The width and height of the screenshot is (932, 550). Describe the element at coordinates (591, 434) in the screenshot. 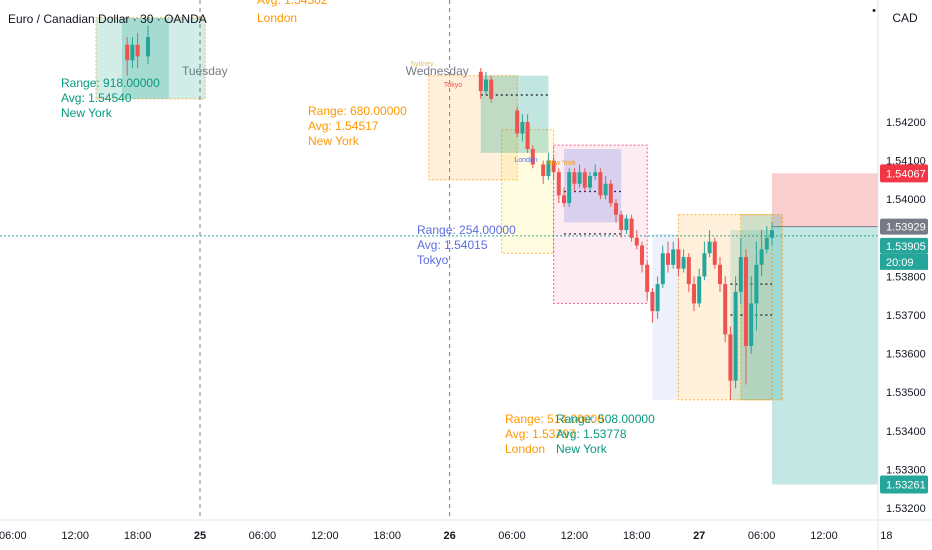

I see `session-avg-label: Avg: 1.53778` at that location.